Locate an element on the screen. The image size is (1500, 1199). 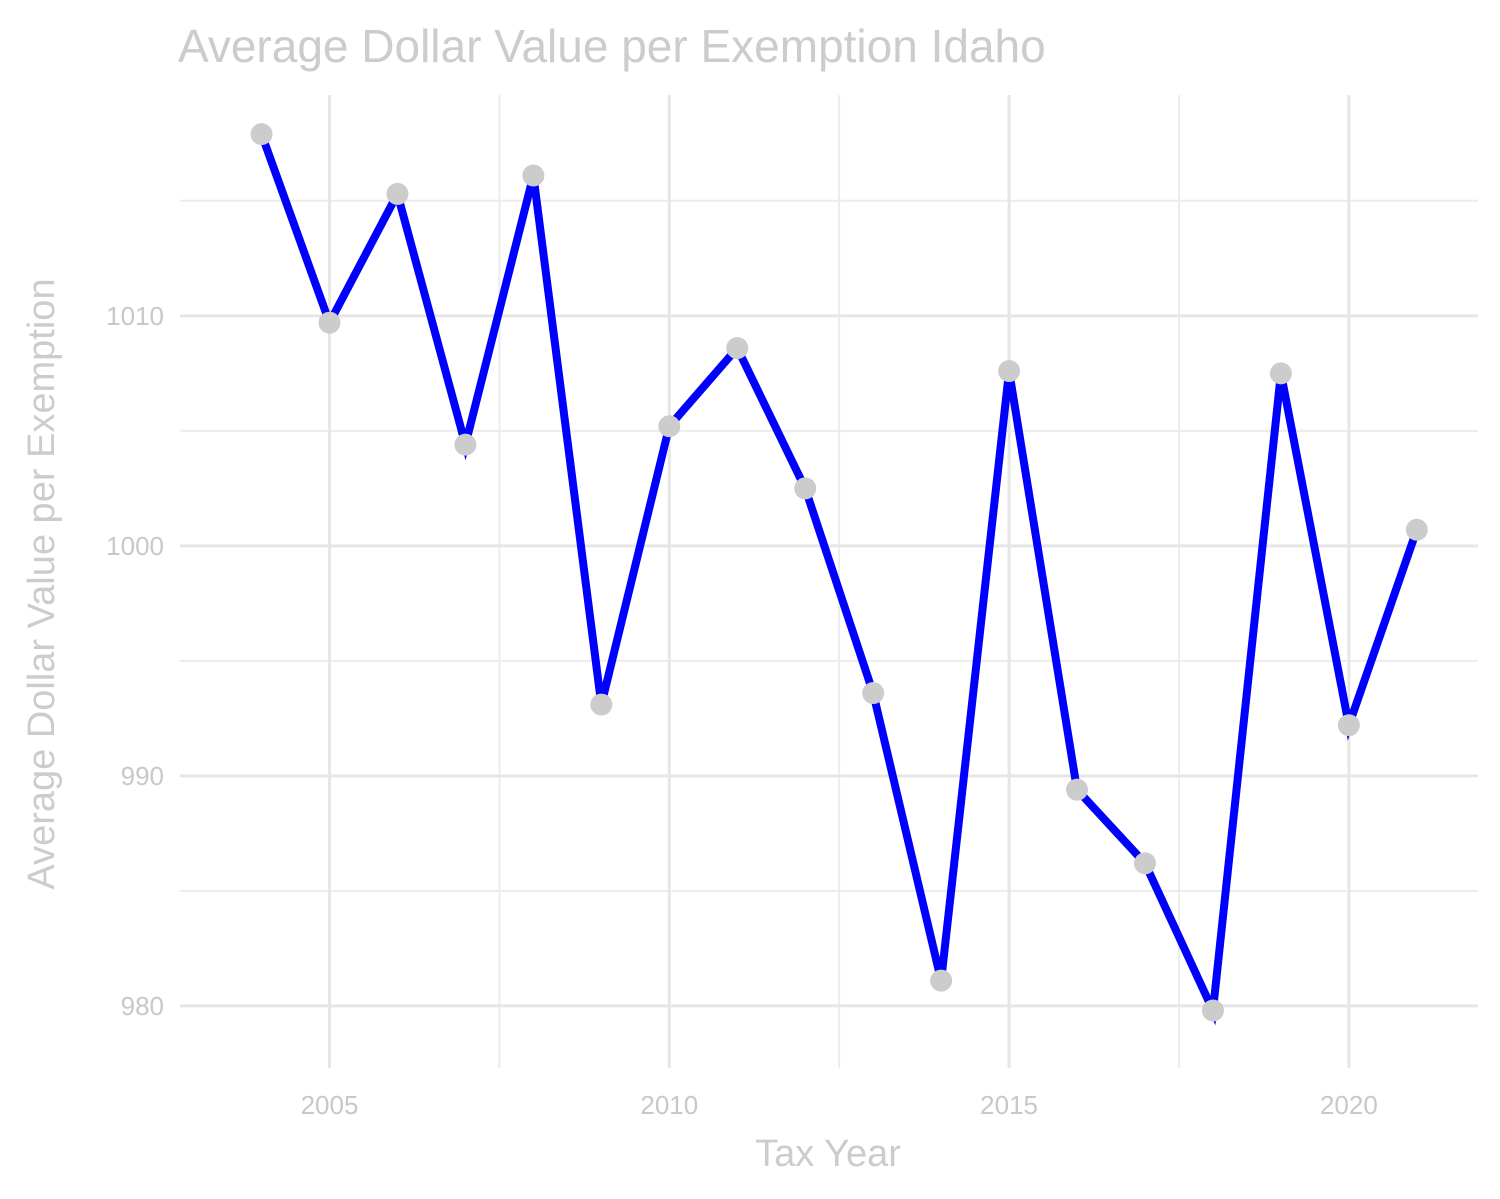
y-axis-title: Average Dollar Value per Exemption is located at coordinates (42, 583).